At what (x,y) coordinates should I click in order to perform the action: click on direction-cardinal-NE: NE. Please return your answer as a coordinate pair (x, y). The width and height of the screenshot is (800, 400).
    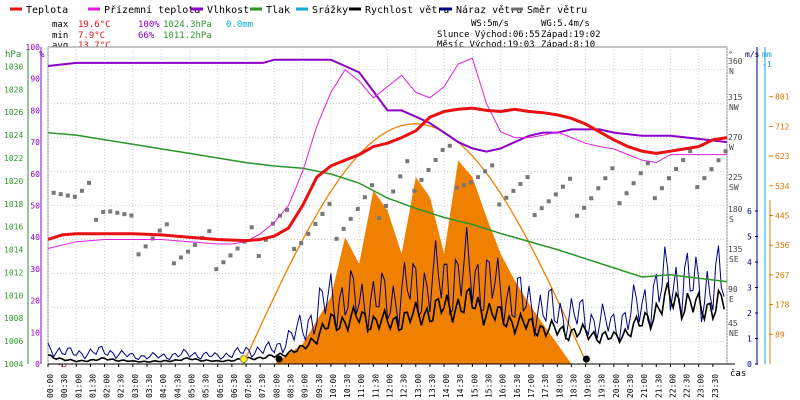
    Looking at the image, I should click on (734, 333).